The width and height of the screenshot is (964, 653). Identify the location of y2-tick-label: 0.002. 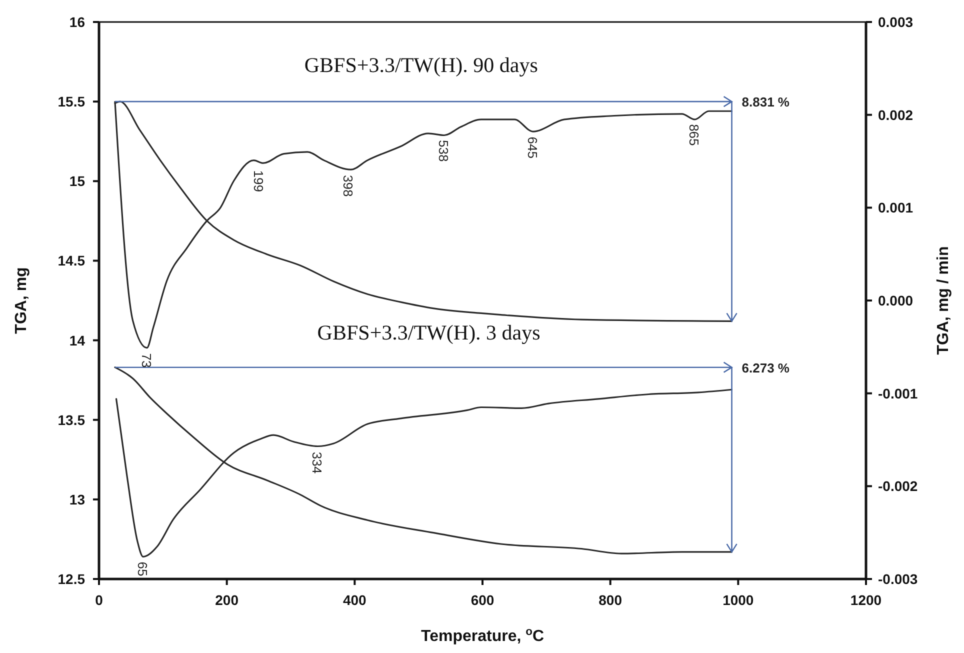
(896, 114).